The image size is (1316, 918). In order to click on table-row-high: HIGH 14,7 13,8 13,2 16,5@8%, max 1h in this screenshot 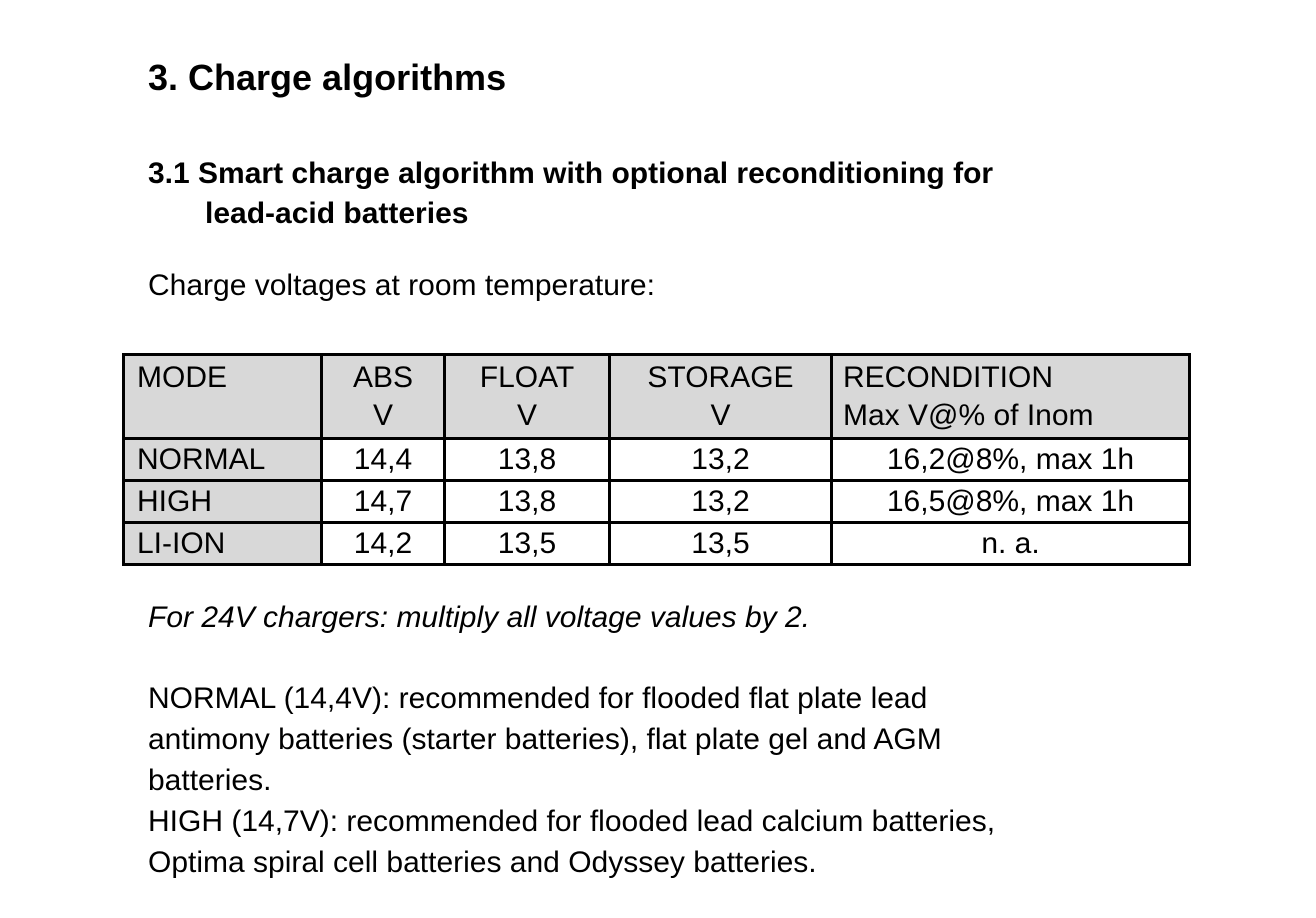, I will do `click(656, 501)`.